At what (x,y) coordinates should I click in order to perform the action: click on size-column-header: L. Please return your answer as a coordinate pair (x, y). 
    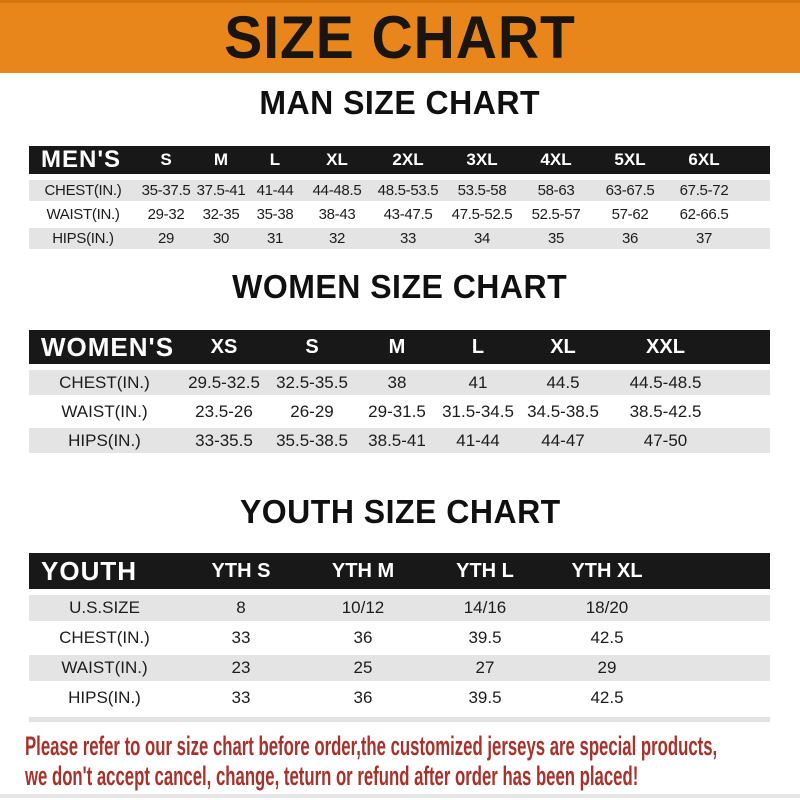
    Looking at the image, I should click on (275, 163).